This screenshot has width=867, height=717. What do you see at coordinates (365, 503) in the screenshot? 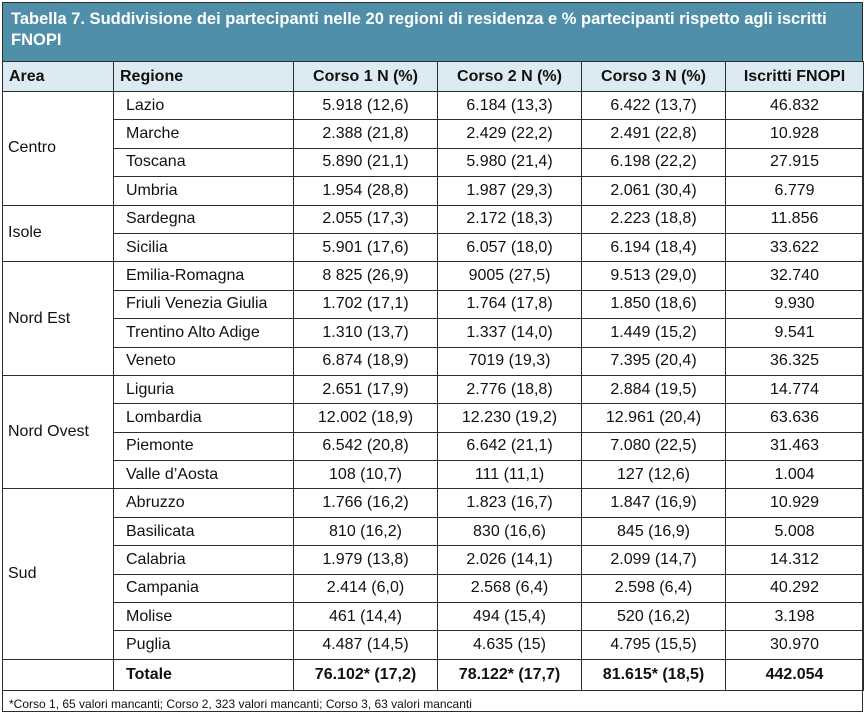
I see `corso-1-cell: 1.766 (16,2)` at bounding box center [365, 503].